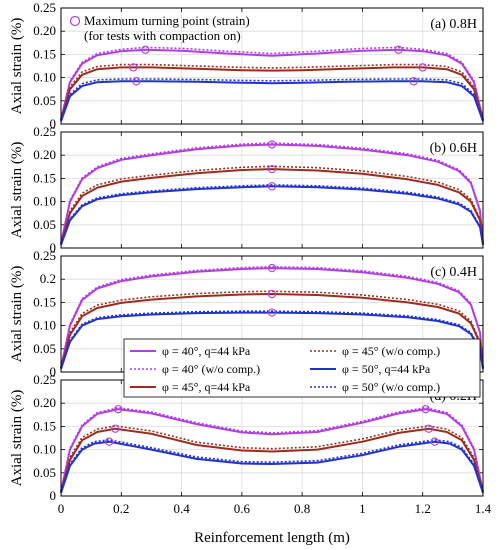  What do you see at coordinates (206, 351) in the screenshot?
I see `legend-entry-label: φ = 40°, q=44 kPa` at bounding box center [206, 351].